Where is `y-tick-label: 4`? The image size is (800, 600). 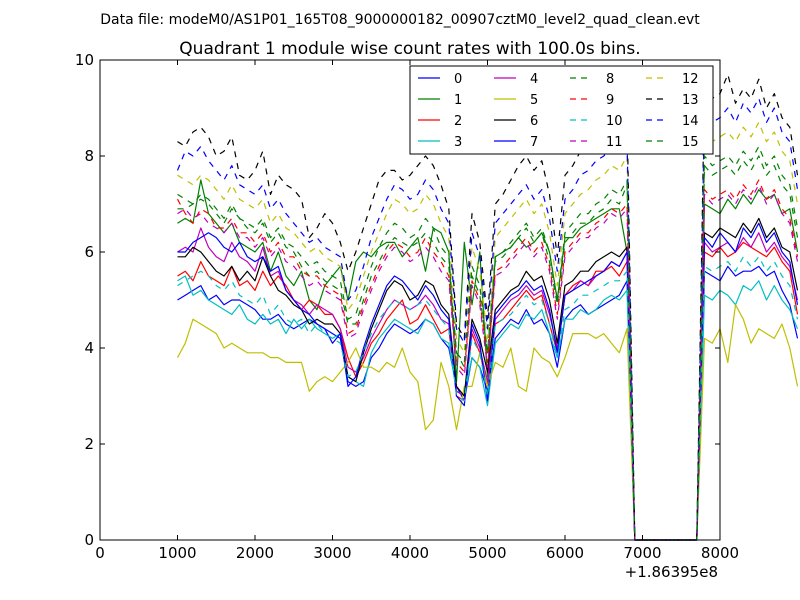
y-tick-label: 4 is located at coordinates (89, 348).